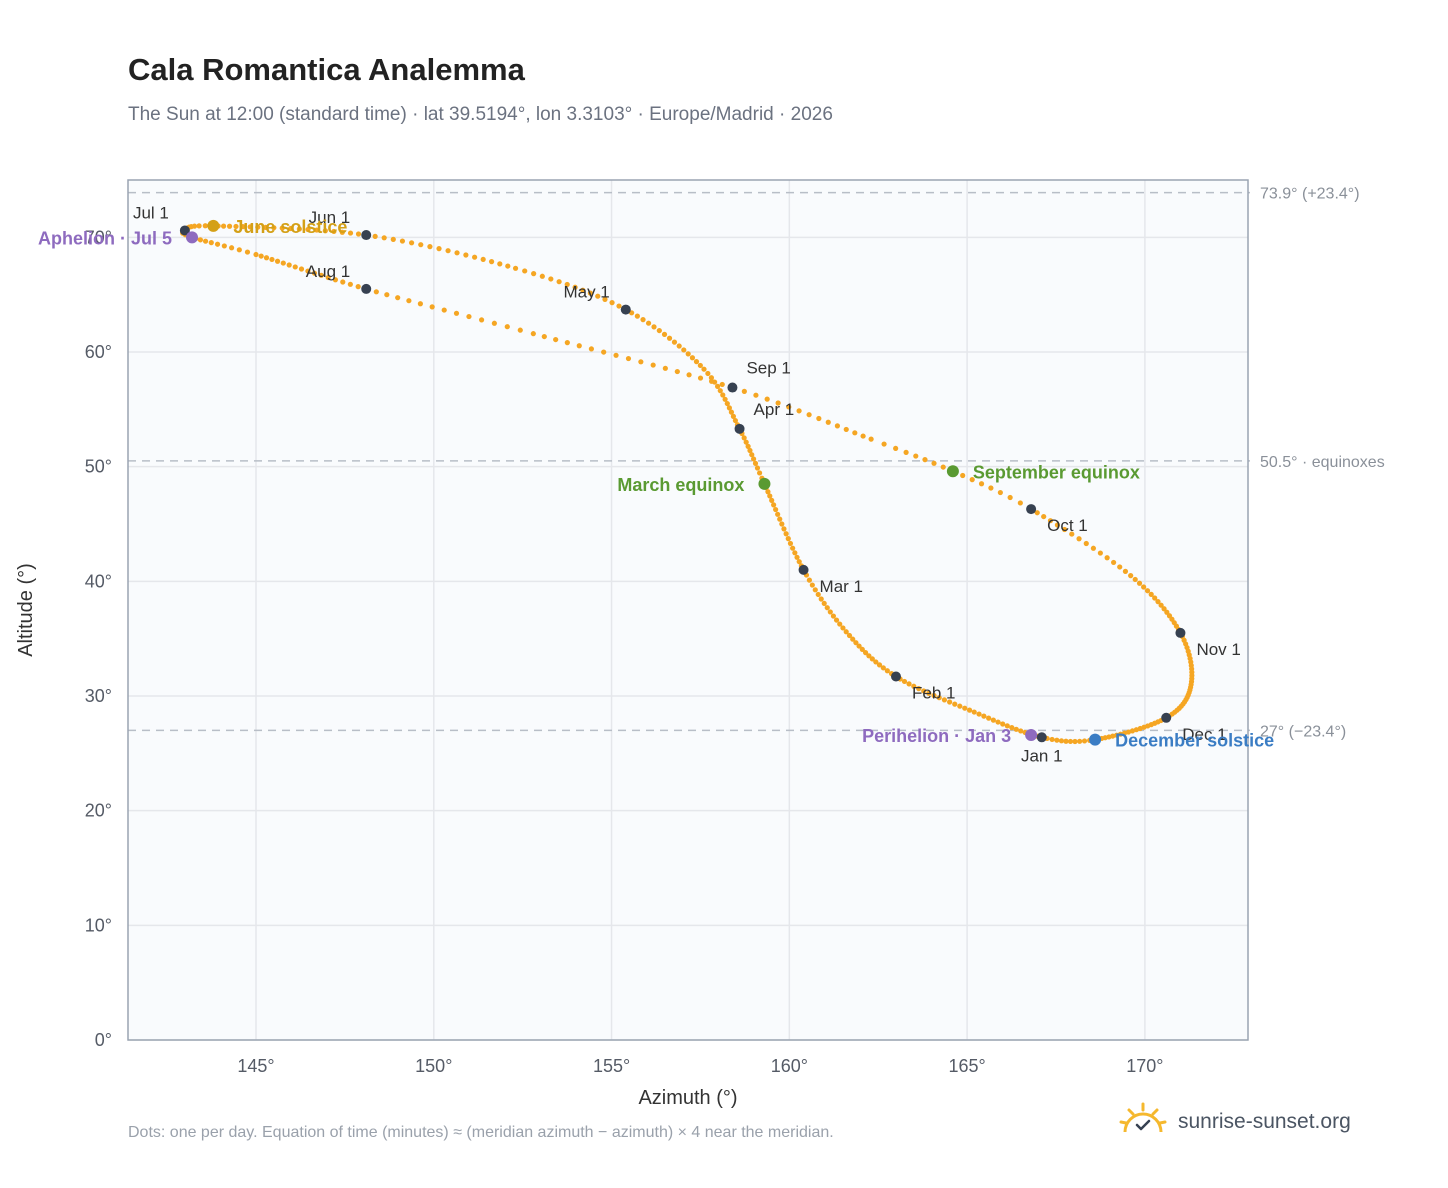 The height and width of the screenshot is (1188, 1448). I want to click on y-tick-label: 30°, so click(98, 696).